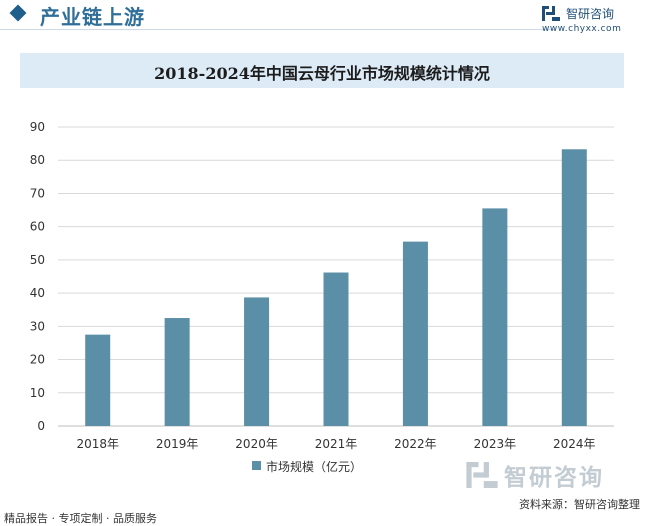  I want to click on source-note: 资料来源：智研咨询整理, so click(579, 504).